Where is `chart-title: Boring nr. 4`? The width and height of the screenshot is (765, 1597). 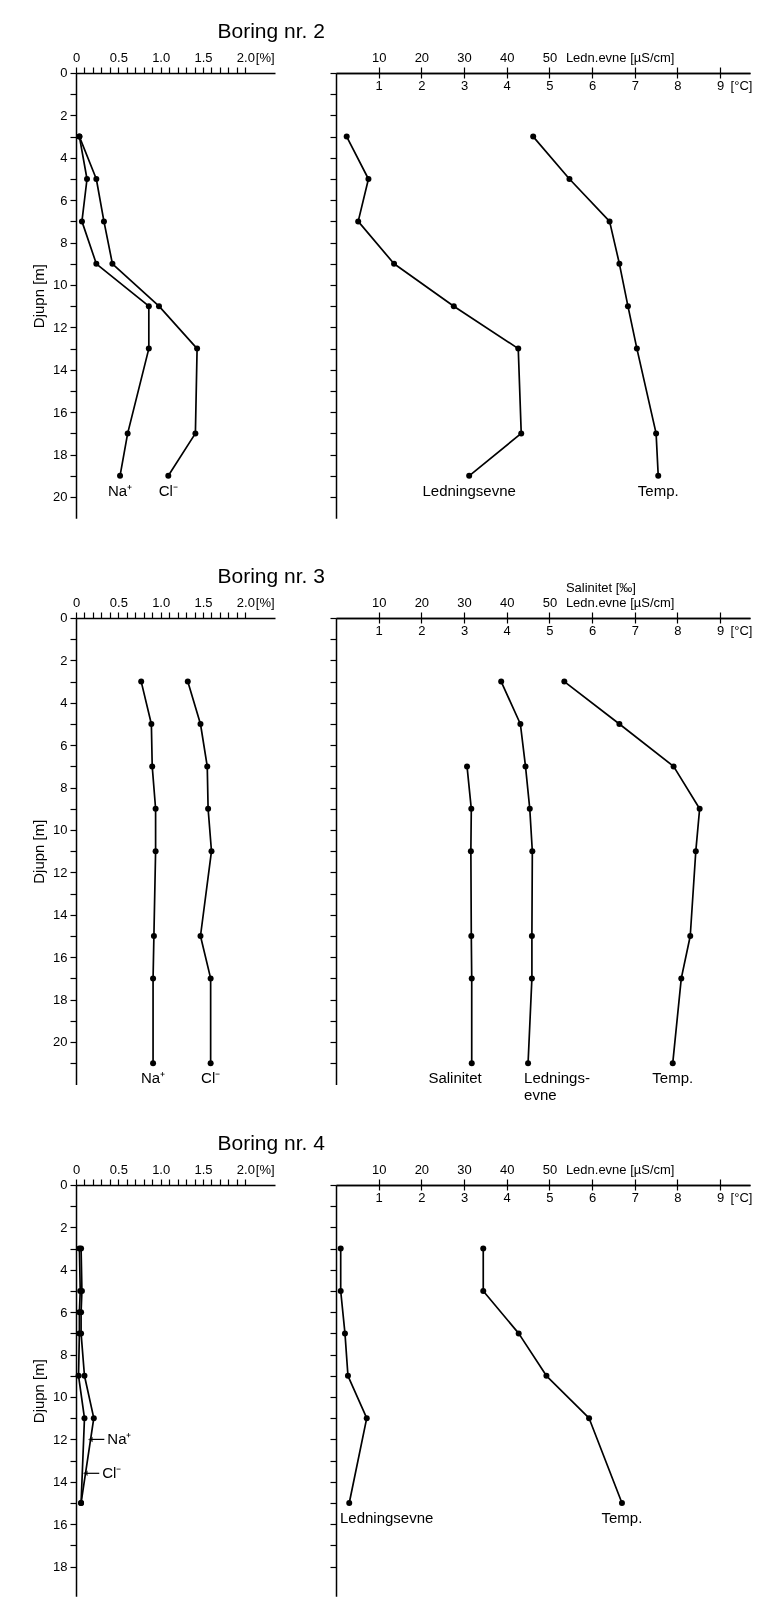 chart-title: Boring nr. 4 is located at coordinates (271, 1142).